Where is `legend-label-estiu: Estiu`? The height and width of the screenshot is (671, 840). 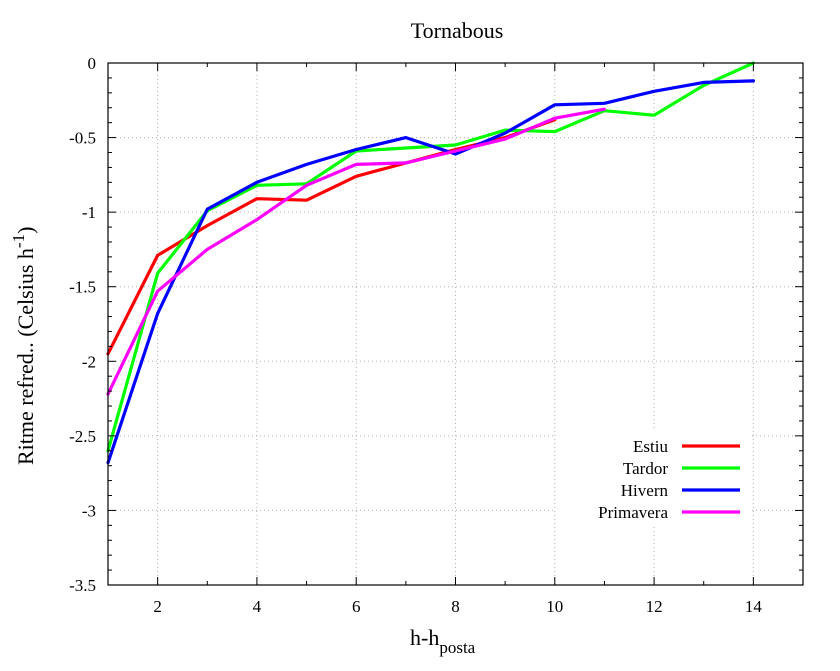
legend-label-estiu: Estiu is located at coordinates (650, 446).